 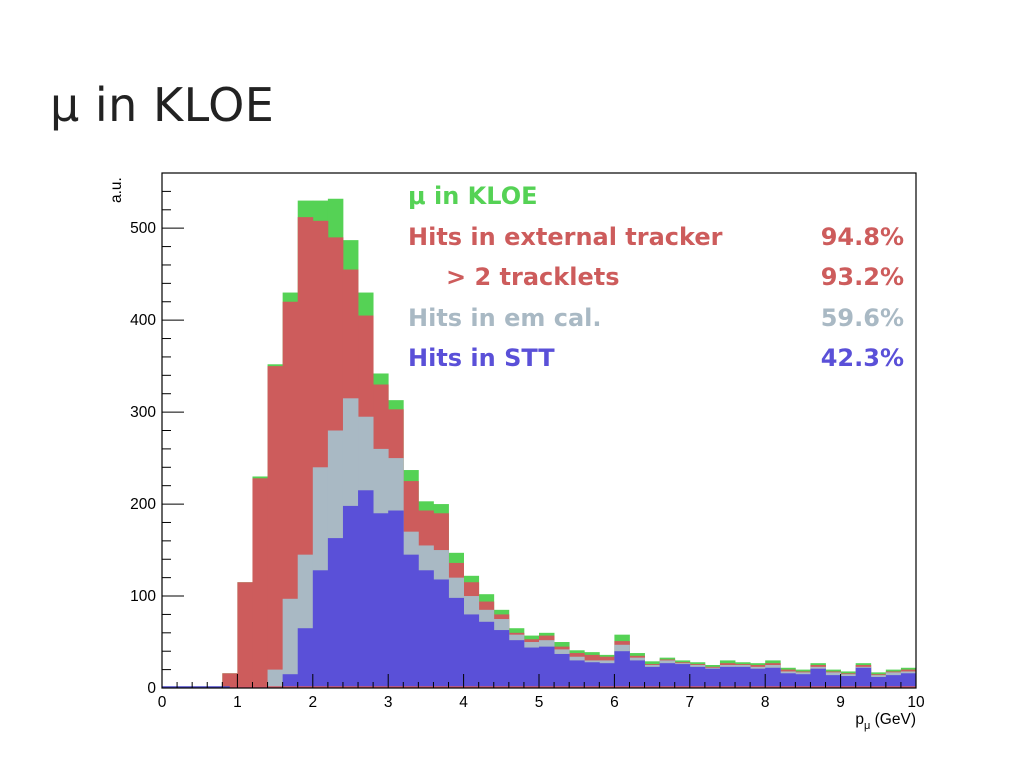 What do you see at coordinates (862, 358) in the screenshot?
I see `legend-percent: 42.3%` at bounding box center [862, 358].